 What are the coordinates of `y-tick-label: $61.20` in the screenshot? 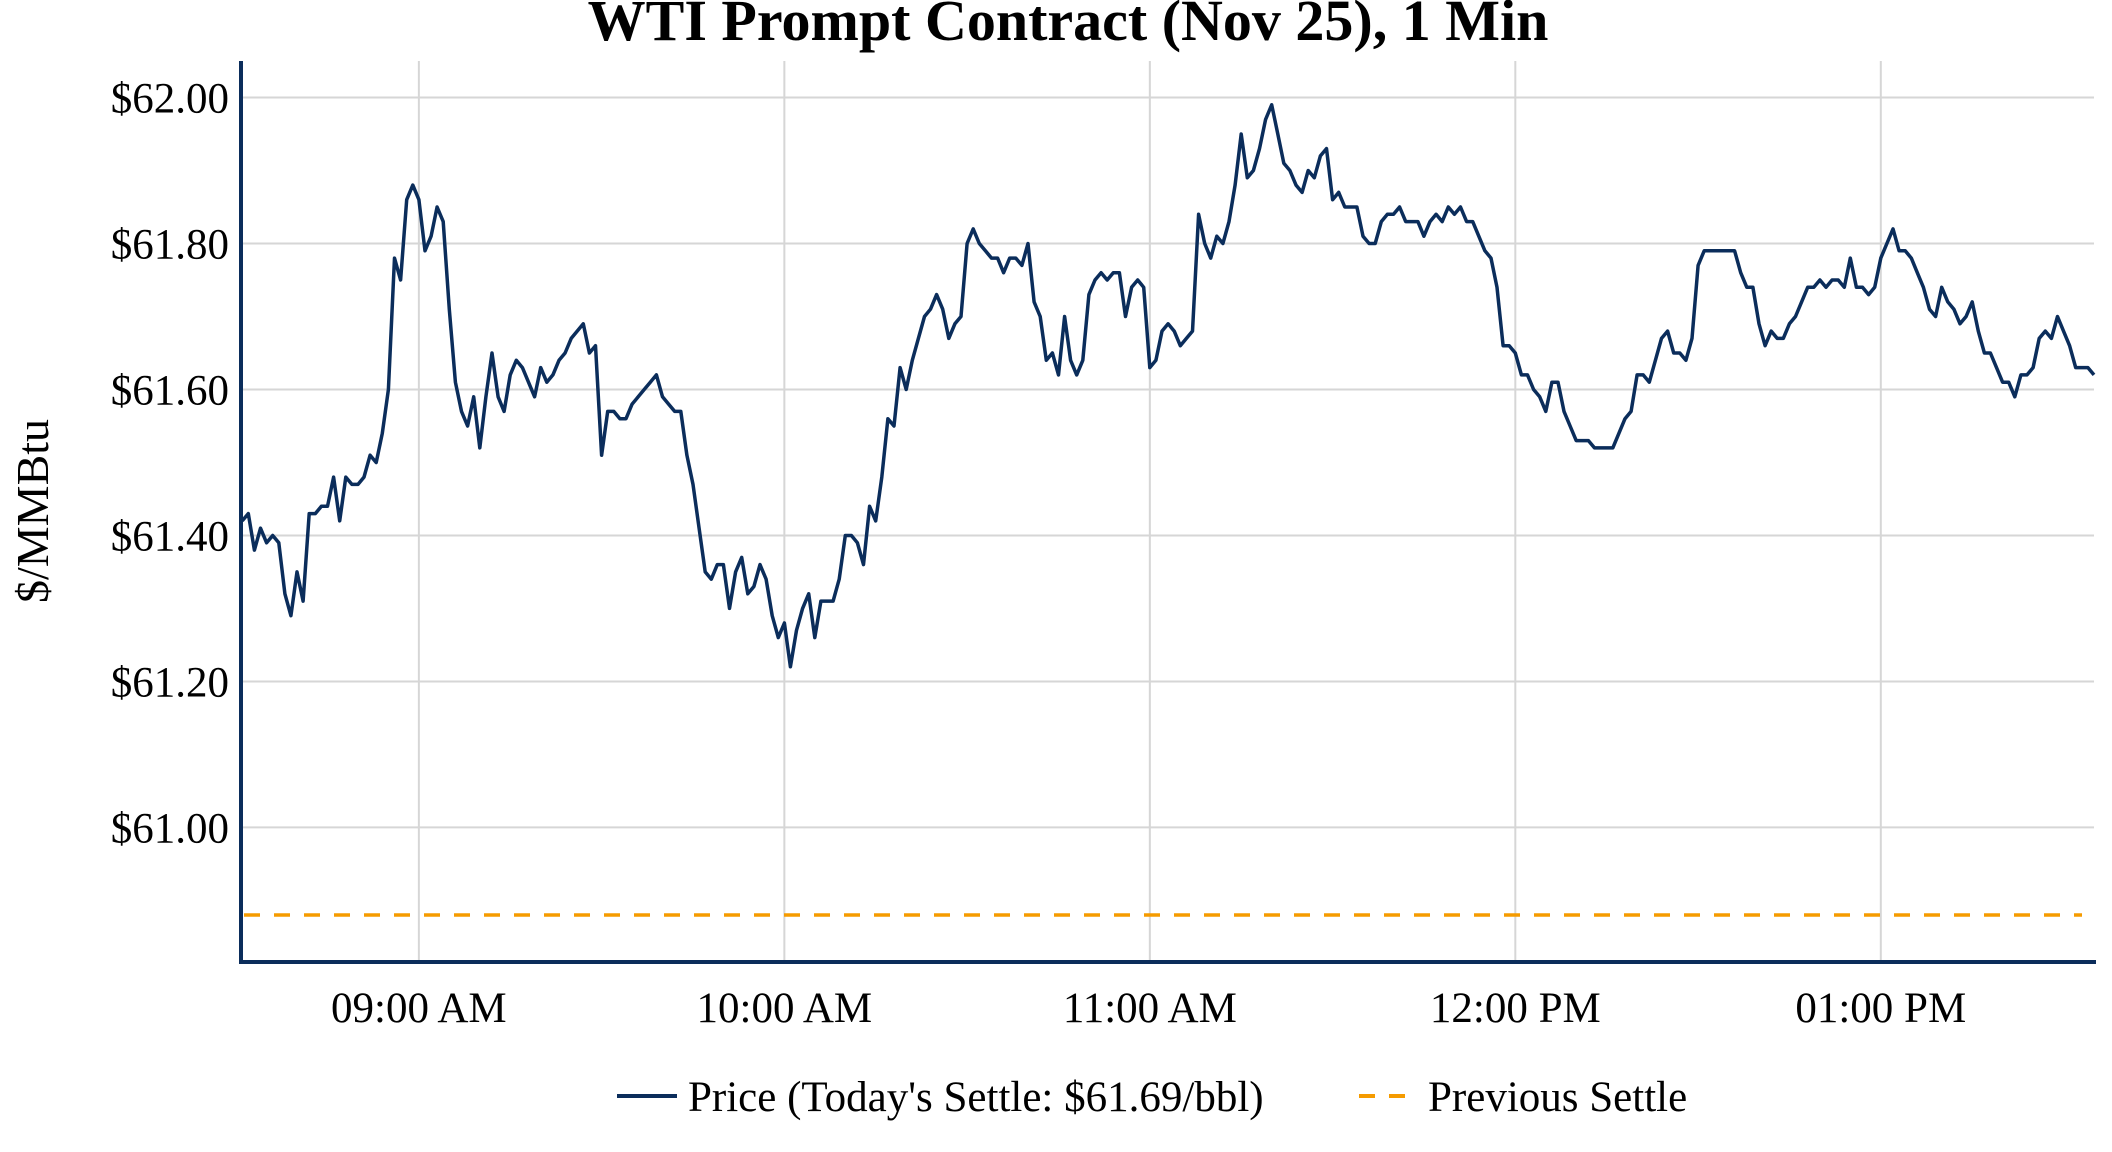 It's located at (170, 682).